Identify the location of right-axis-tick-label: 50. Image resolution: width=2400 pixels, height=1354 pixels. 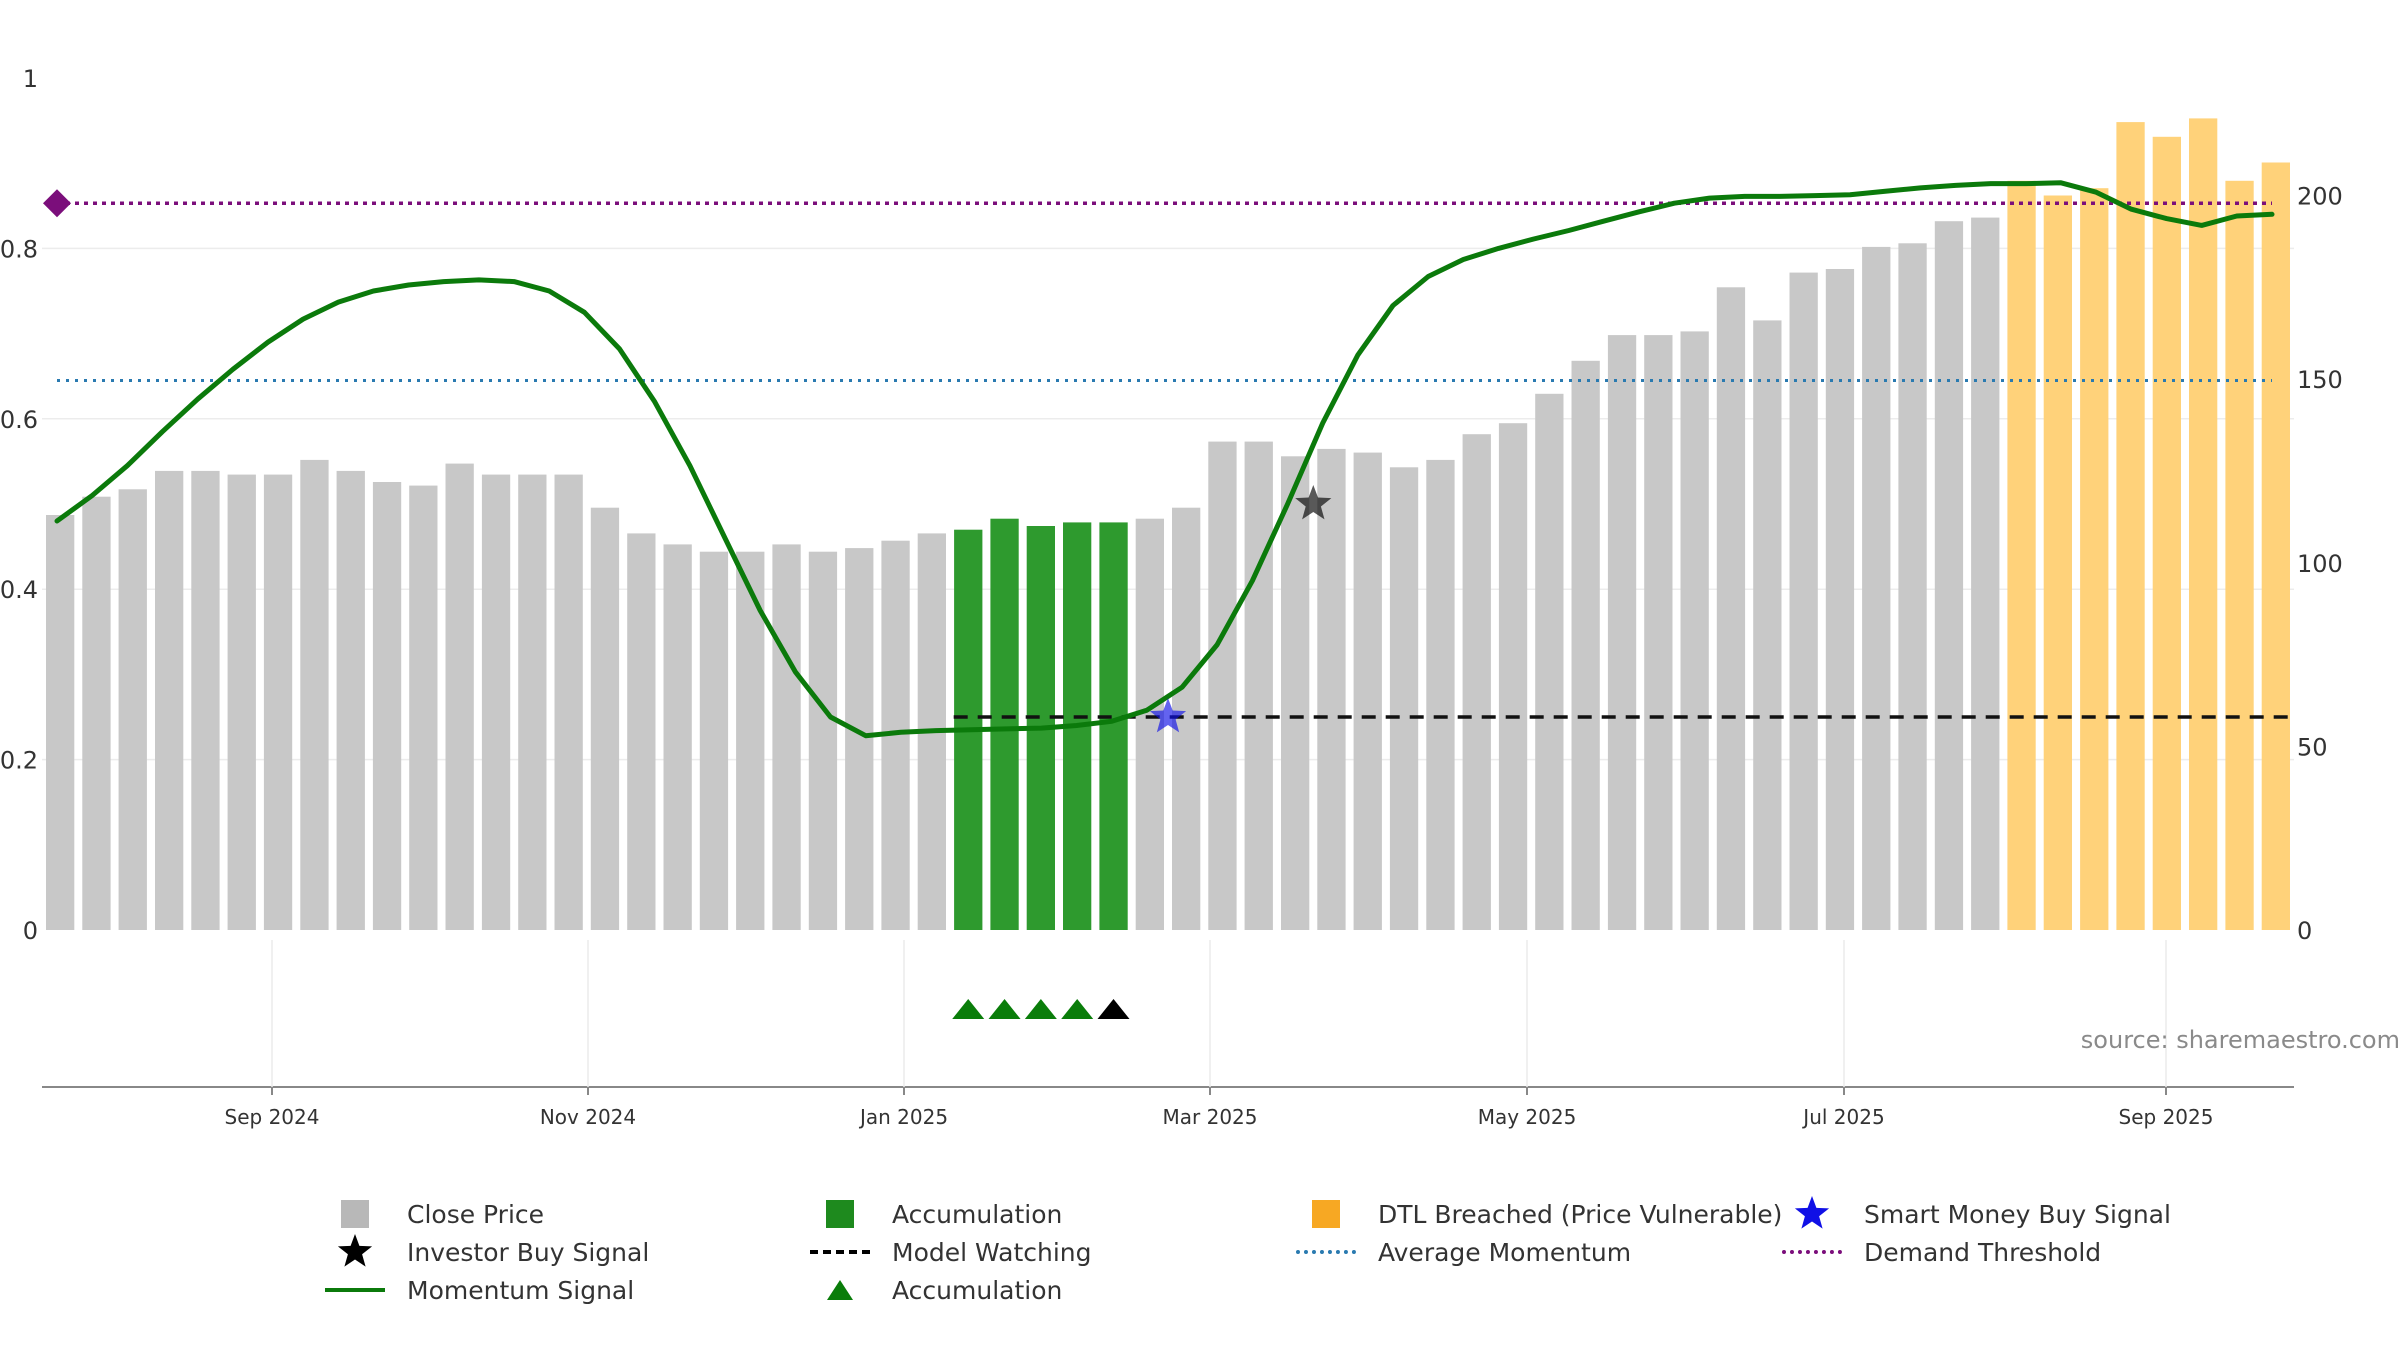
(2312, 747).